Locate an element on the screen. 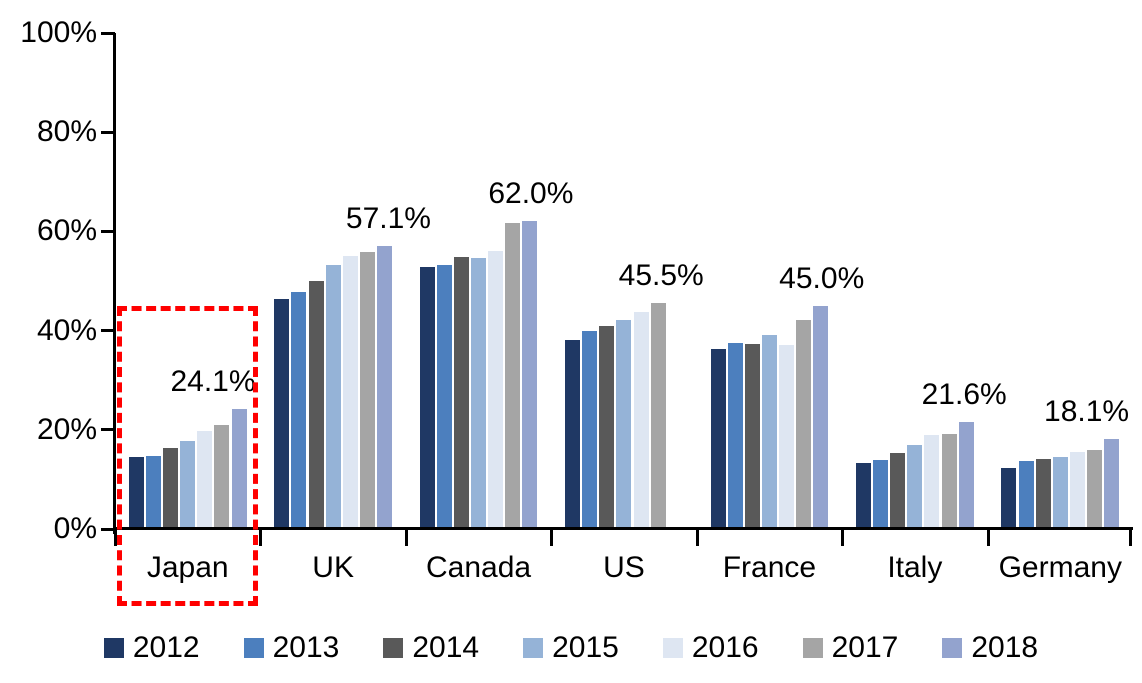 This screenshot has height=683, width=1142. bar-japan-2014 is located at coordinates (171, 488).